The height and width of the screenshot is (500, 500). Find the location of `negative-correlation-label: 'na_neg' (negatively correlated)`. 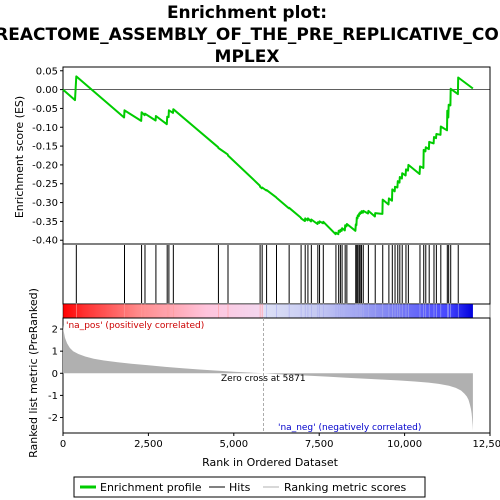

negative-correlation-label: 'na_neg' (negatively correlated) is located at coordinates (349, 428).